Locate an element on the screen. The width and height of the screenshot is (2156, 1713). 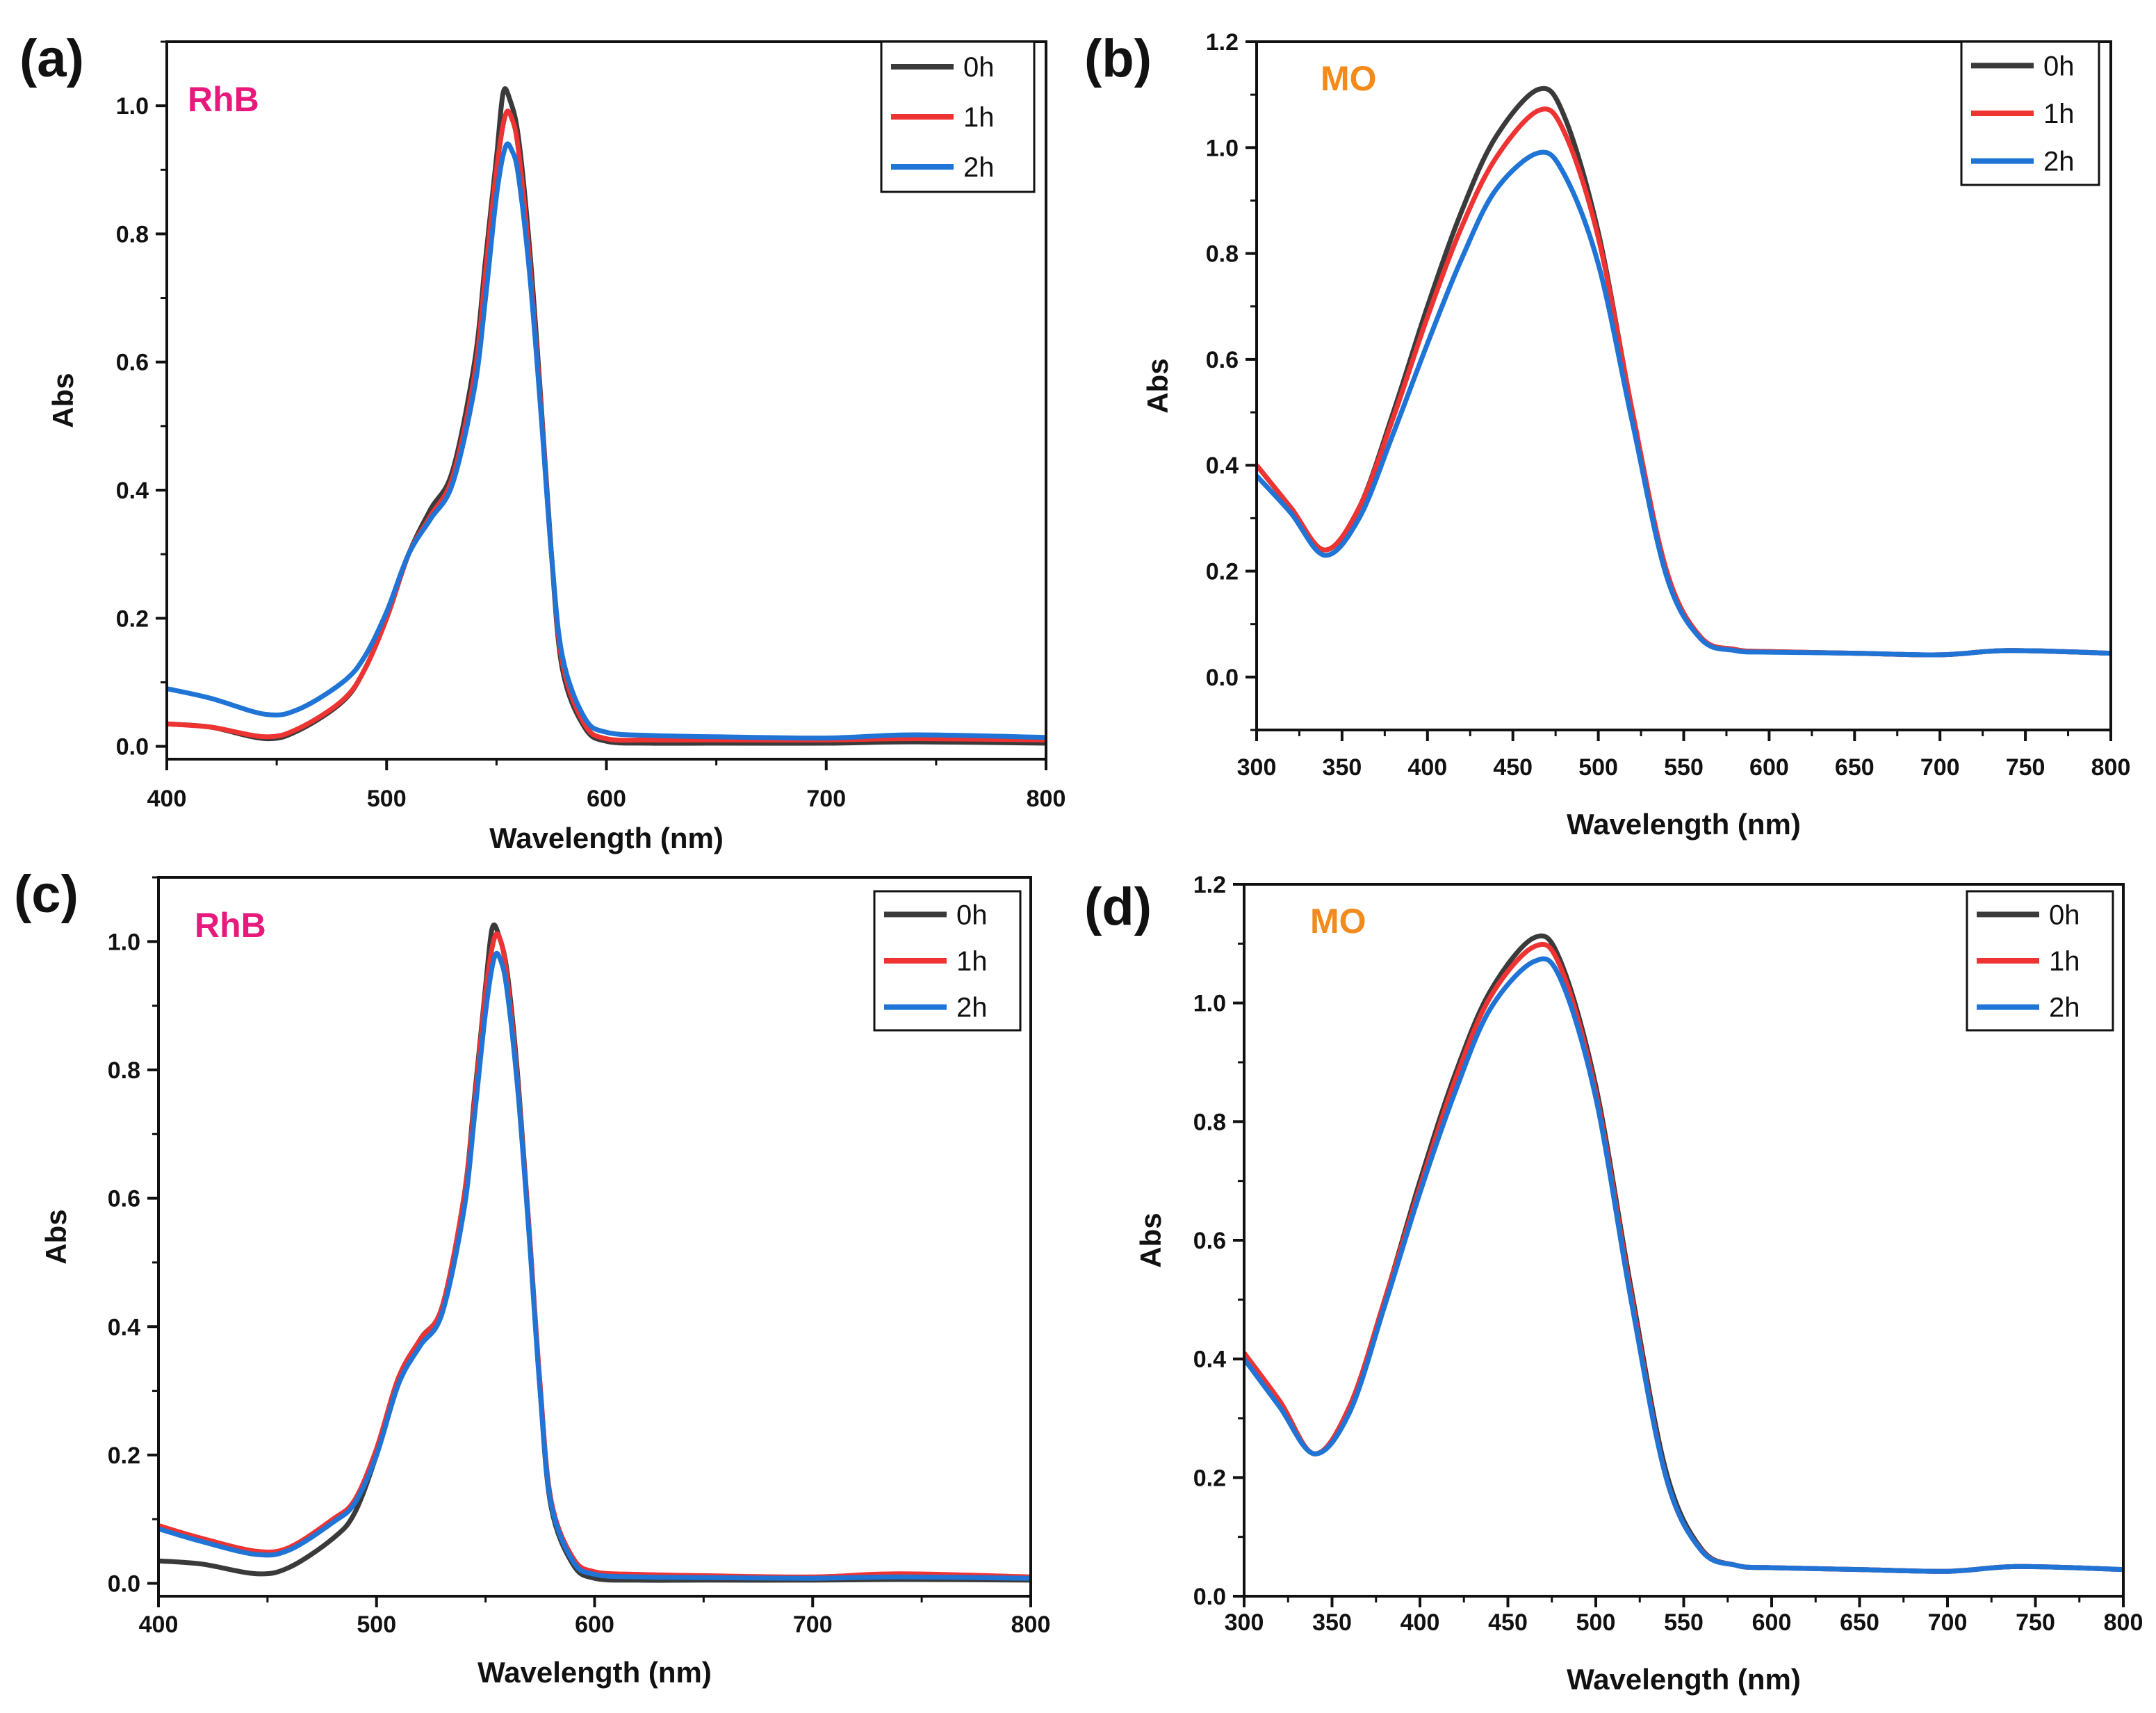
series-line-1h is located at coordinates (1684, 382).